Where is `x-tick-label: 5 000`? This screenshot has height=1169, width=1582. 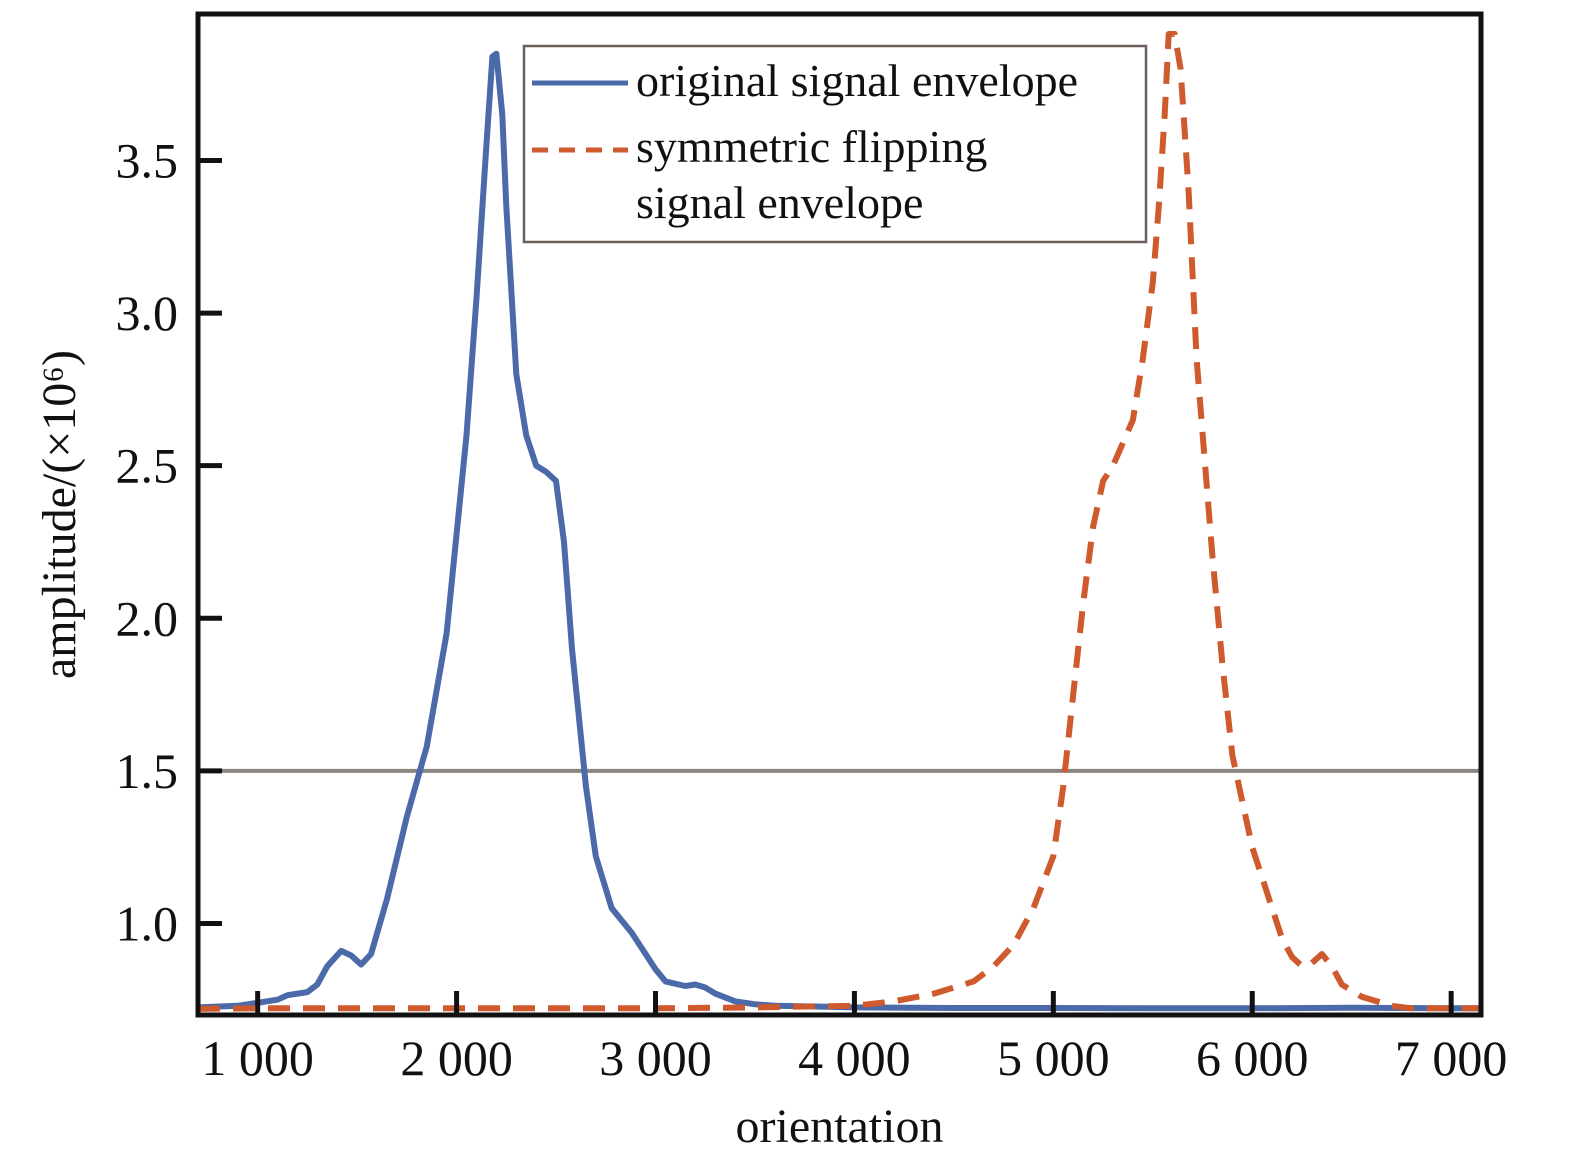 x-tick-label: 5 000 is located at coordinates (1053, 1058).